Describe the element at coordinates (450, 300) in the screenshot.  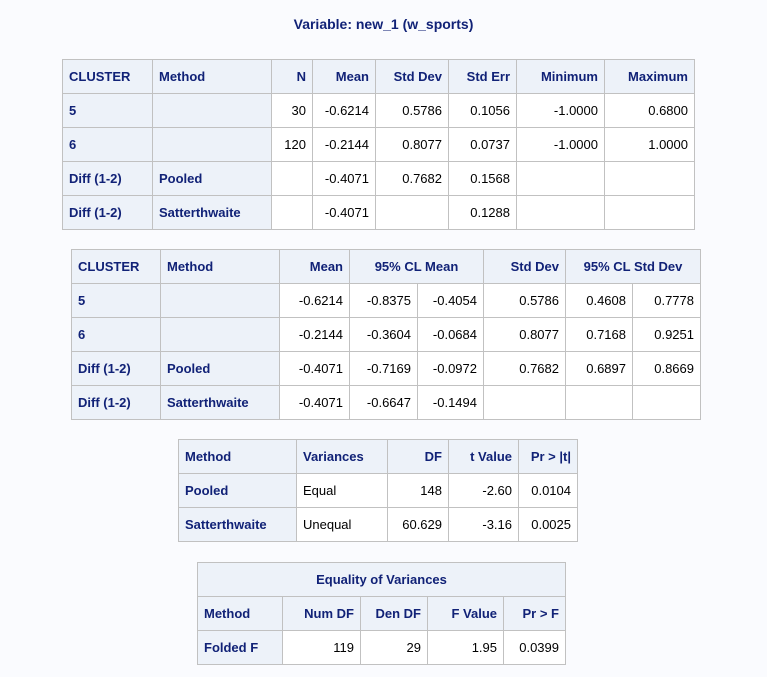
I see `table-cell: -0.4054` at that location.